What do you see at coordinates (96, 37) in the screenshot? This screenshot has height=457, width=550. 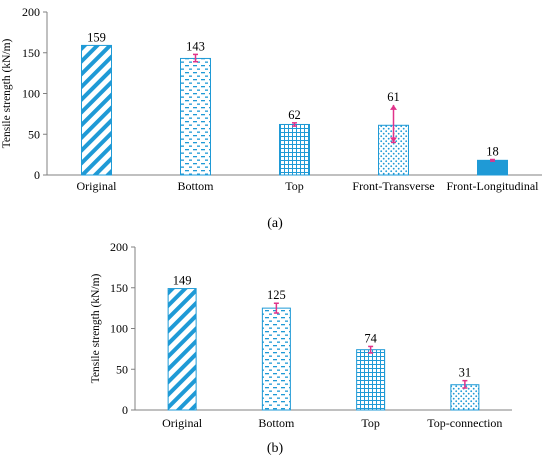 I see `data-label: 159` at bounding box center [96, 37].